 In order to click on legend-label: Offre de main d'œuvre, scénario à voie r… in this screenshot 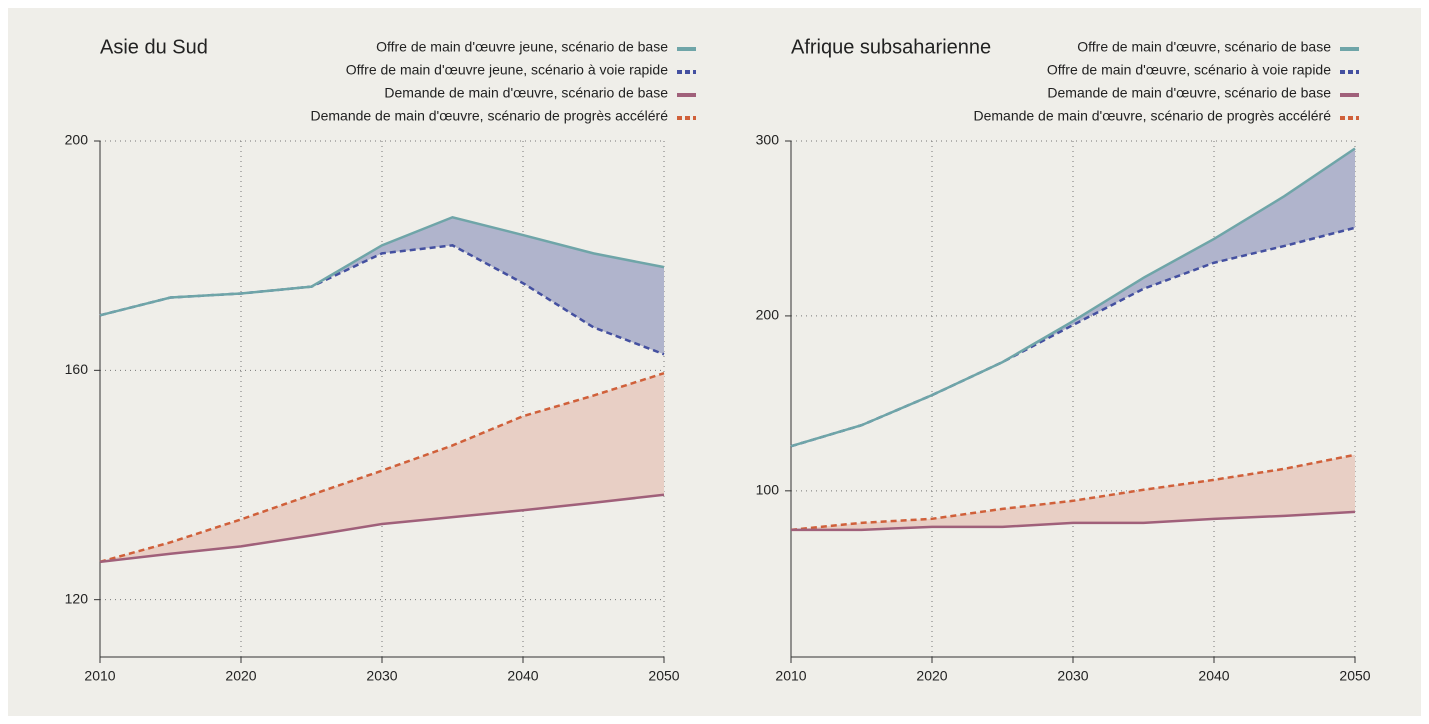, I will do `click(1189, 70)`.